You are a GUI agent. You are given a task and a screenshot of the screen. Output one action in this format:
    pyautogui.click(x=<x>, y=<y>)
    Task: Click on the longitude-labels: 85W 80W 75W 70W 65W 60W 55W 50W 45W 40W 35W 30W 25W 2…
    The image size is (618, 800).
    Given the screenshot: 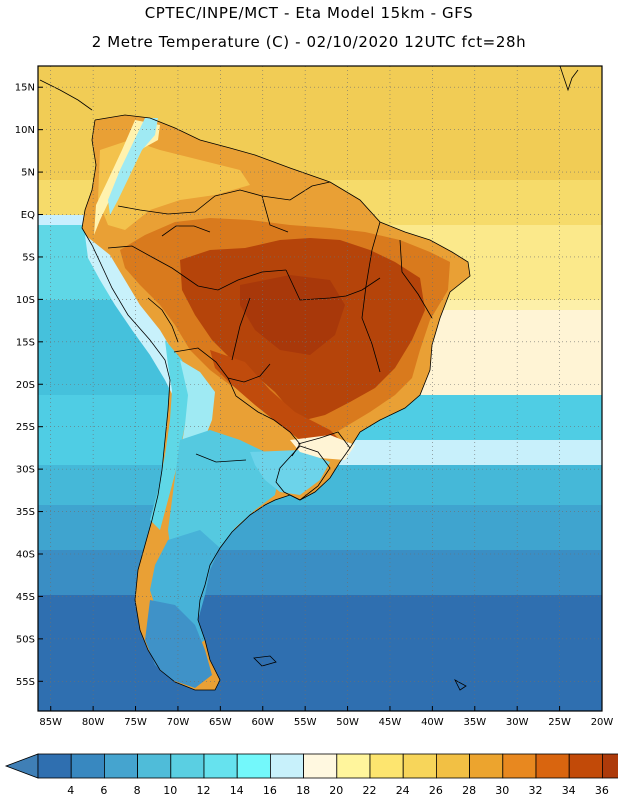 What is the action you would take?
    pyautogui.click(x=326, y=722)
    